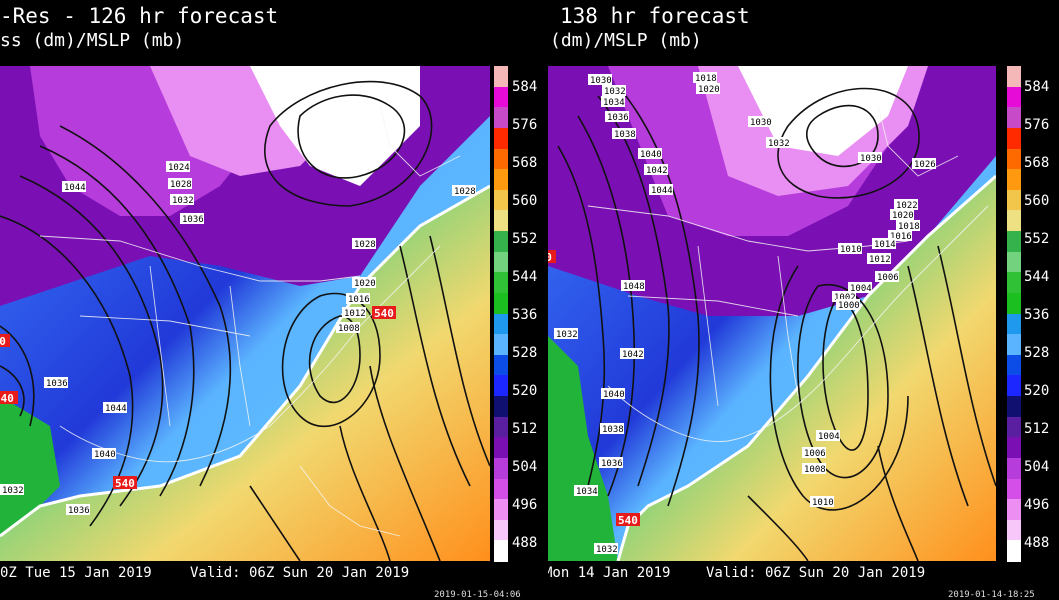  Describe the element at coordinates (477, 595) in the screenshot. I see `generation-stamp: 2019-01-15-04:06` at that location.